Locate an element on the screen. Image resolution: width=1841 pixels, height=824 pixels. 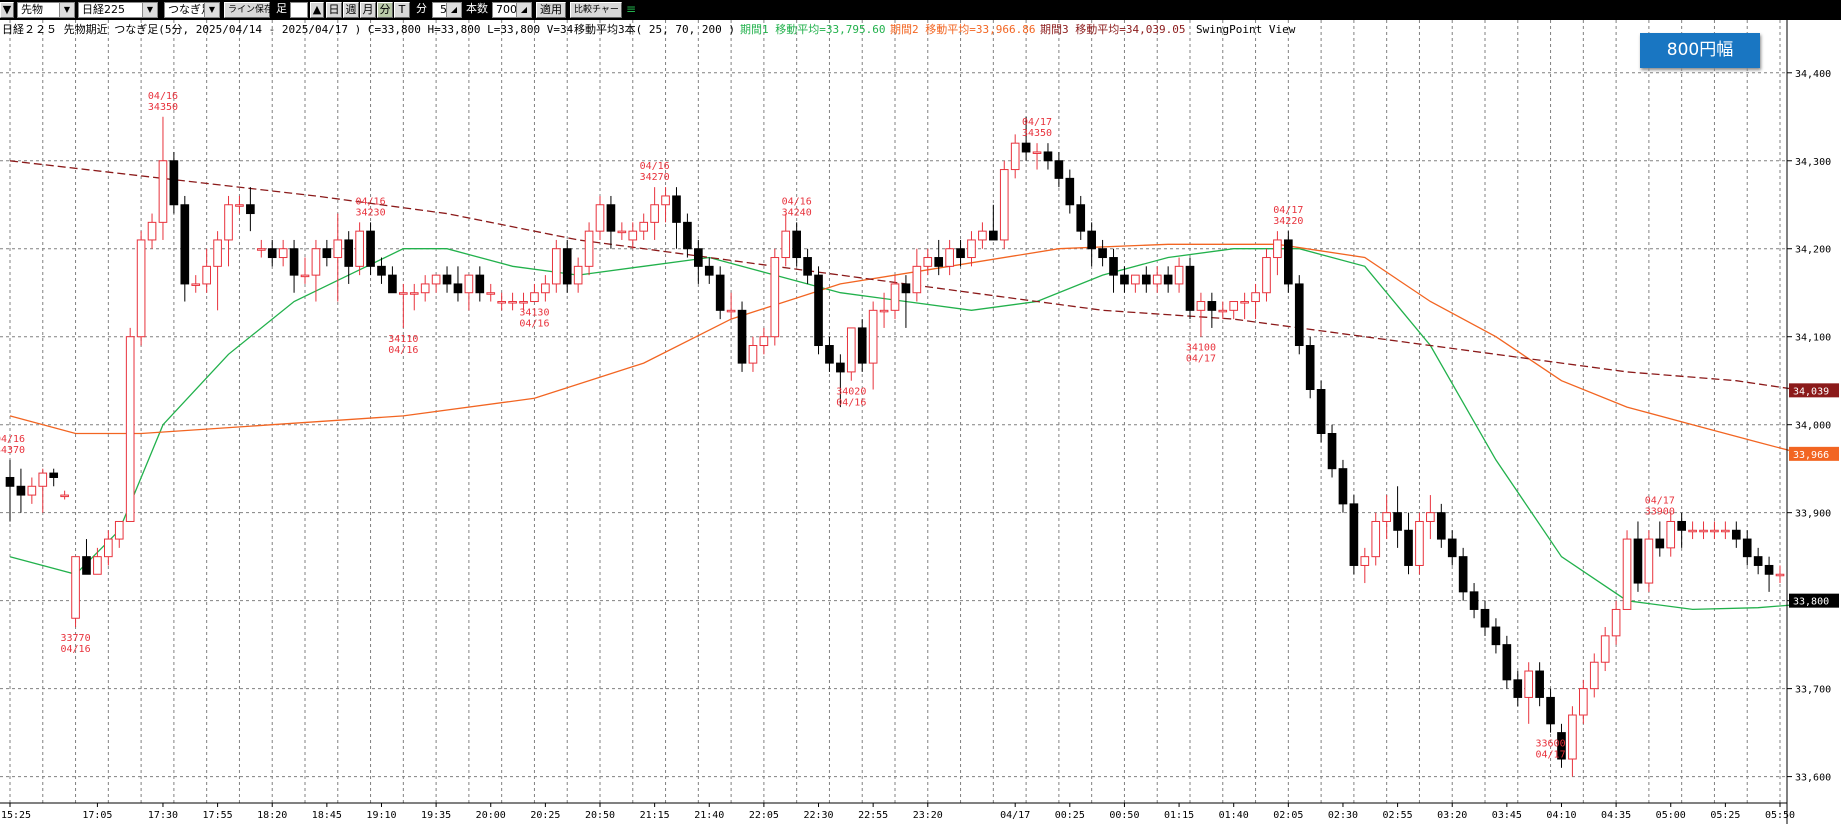
ma2-readout: 期間2 移動平均=33,966.86 is located at coordinates (962, 29).